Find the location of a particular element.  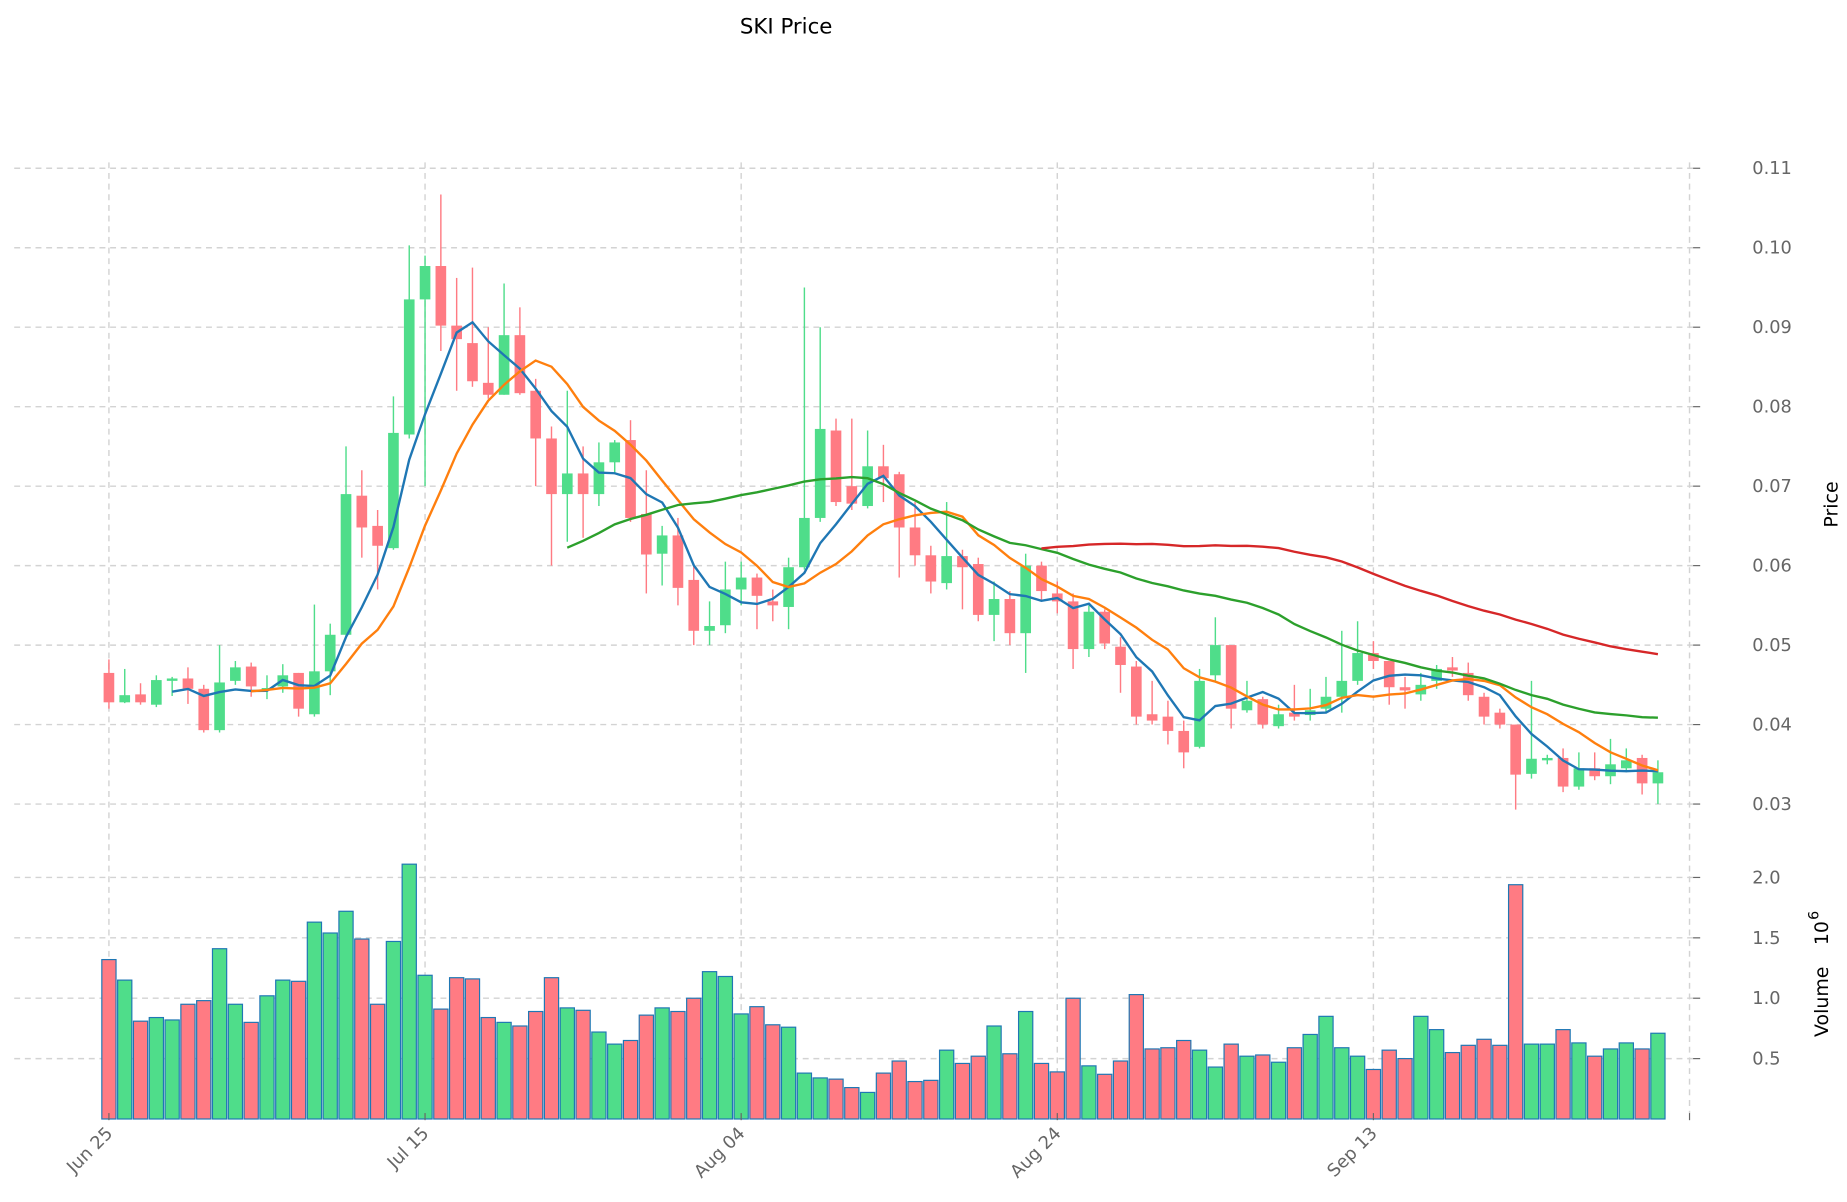

volume-exponent: 6 is located at coordinates (1815, 915).